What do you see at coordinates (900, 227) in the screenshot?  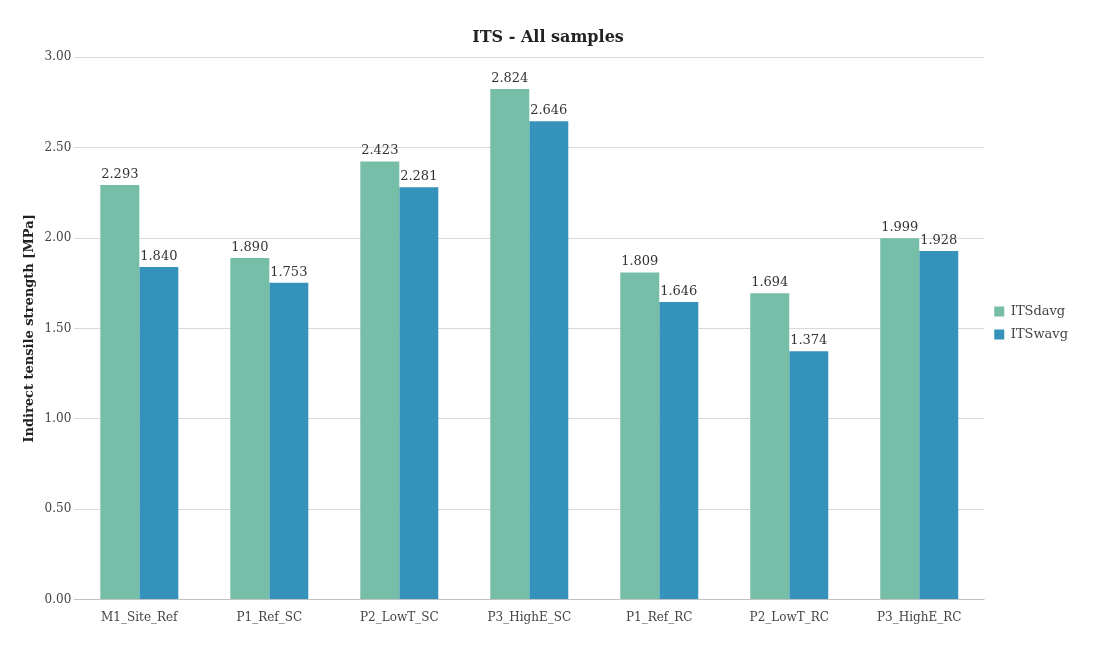 I see `data-label: 1.999` at bounding box center [900, 227].